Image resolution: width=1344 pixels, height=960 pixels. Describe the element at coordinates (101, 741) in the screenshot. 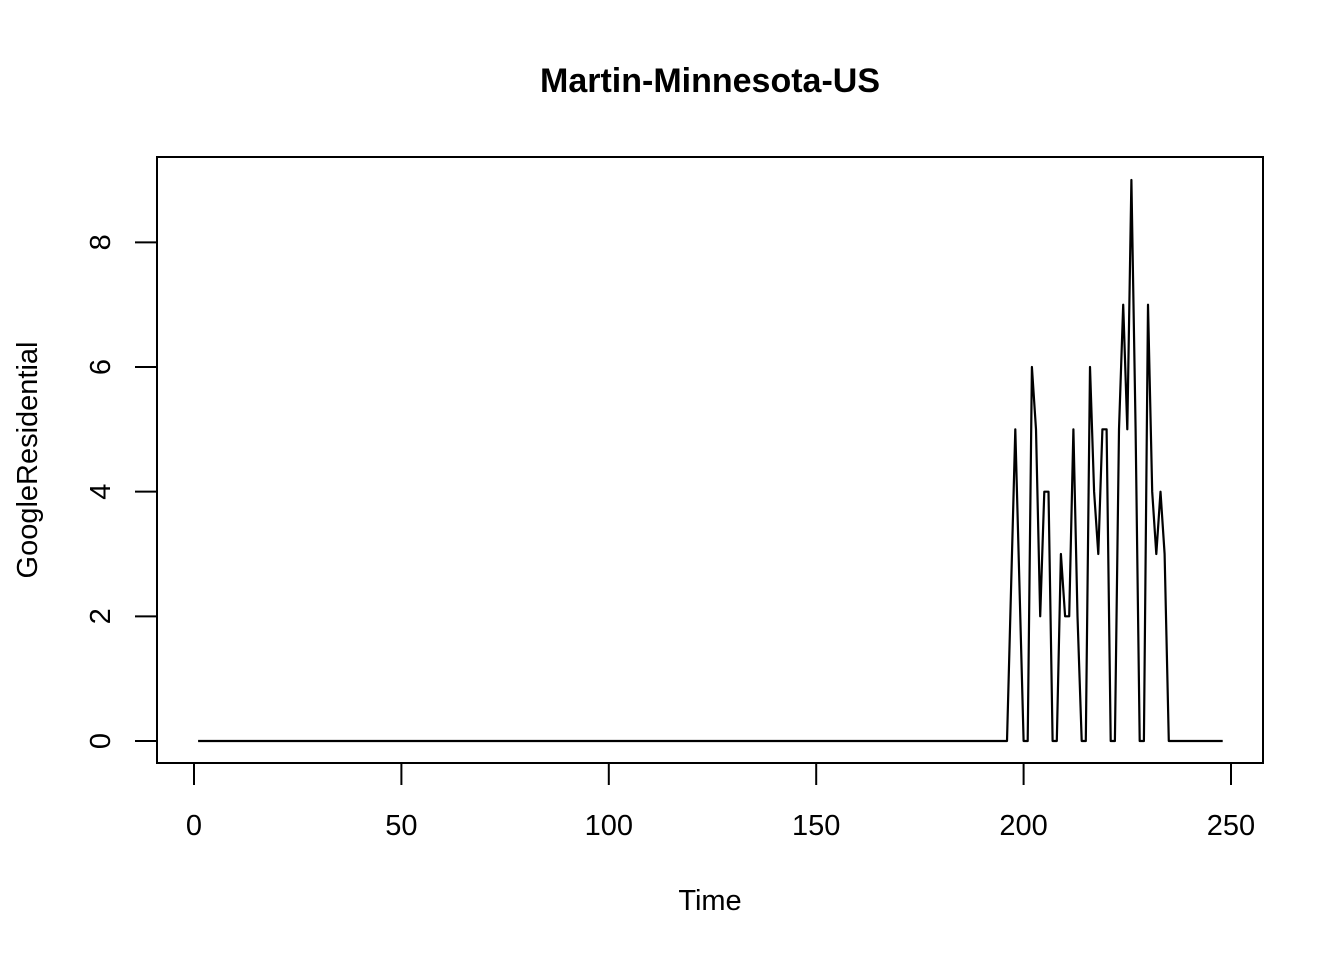

I see `y-tick-label-0: 0` at that location.